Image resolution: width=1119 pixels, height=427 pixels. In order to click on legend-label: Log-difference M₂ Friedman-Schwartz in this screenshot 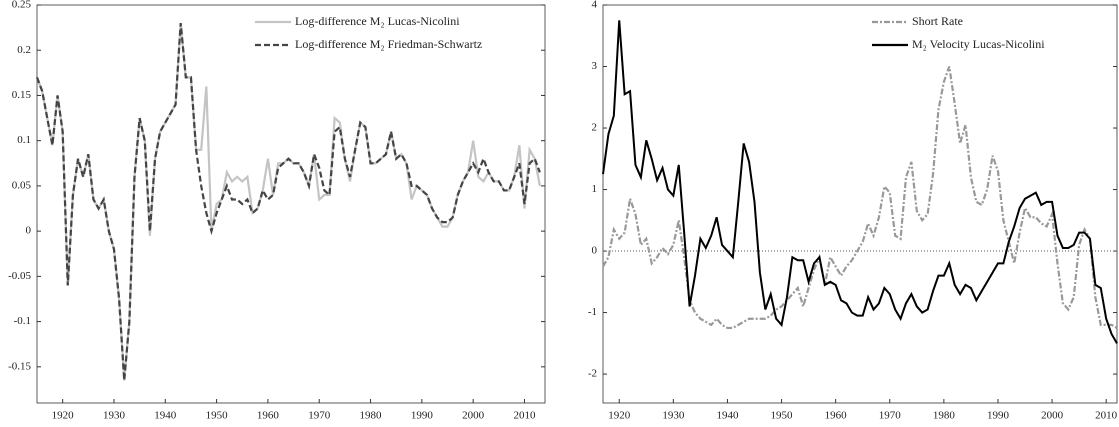, I will do `click(388, 44)`.